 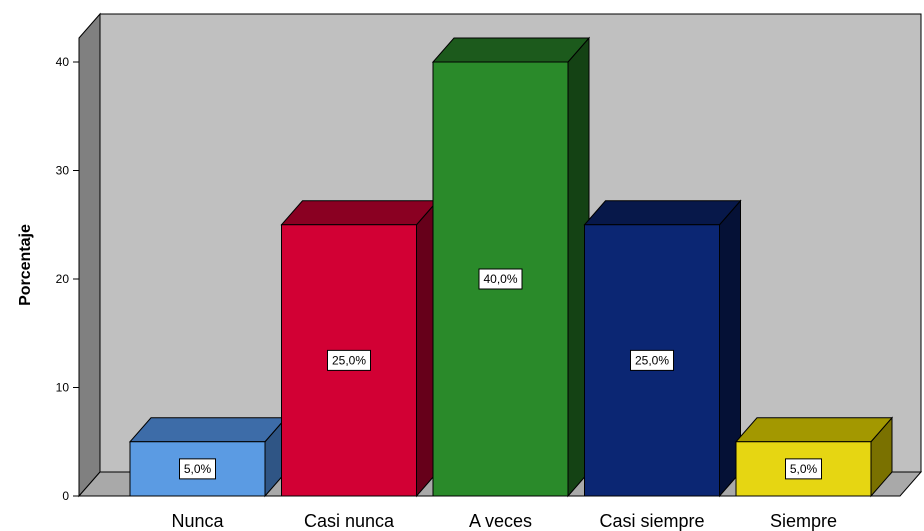 I want to click on y-tick-label: 10, so click(x=63, y=388).